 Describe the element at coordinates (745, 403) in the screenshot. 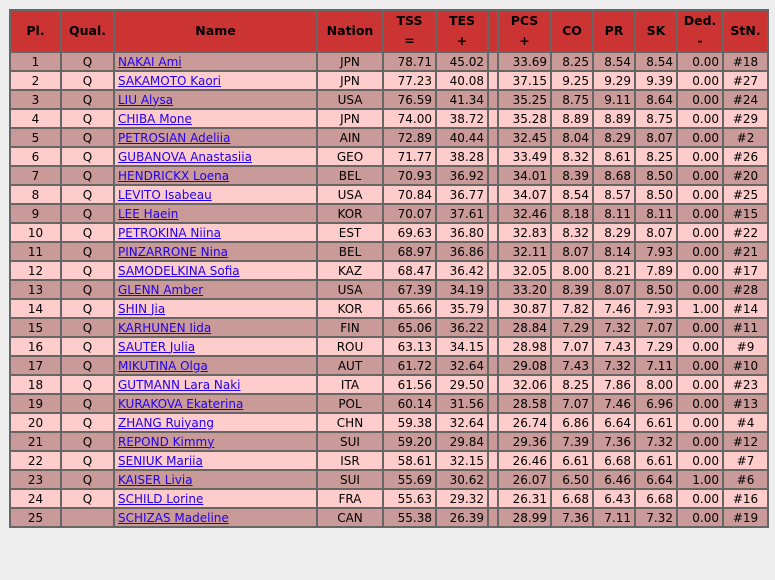

I see `stn-cell: #13` at that location.